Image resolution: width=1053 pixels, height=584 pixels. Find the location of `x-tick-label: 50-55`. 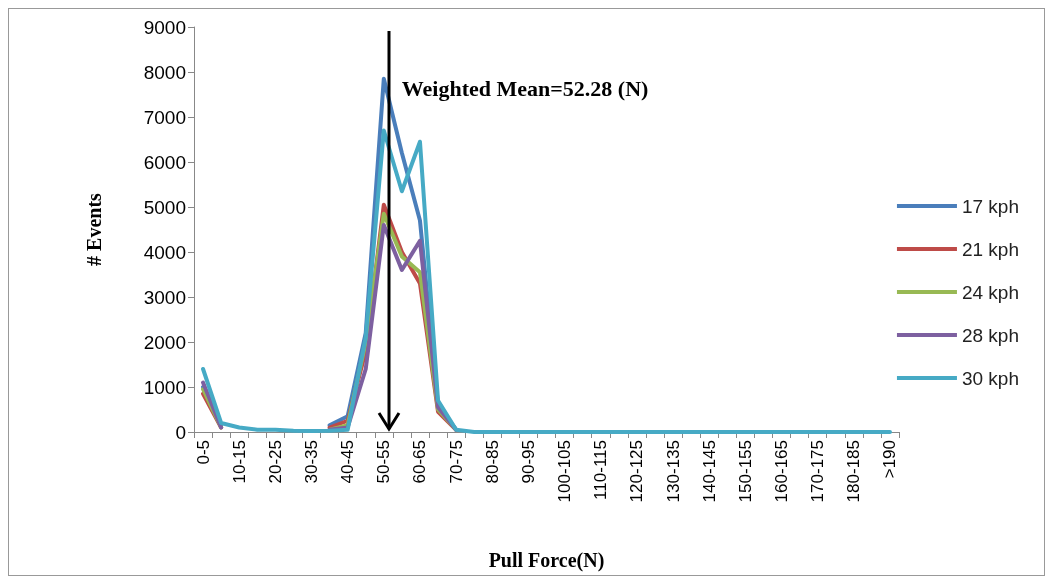

x-tick-label: 50-55 is located at coordinates (384, 462).